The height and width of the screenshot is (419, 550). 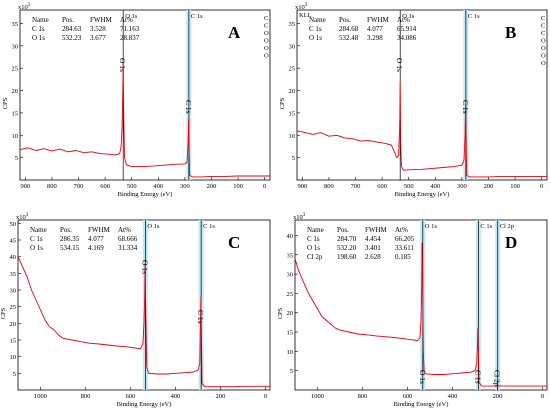 I want to click on table-cell: 286.35, so click(x=70, y=239).